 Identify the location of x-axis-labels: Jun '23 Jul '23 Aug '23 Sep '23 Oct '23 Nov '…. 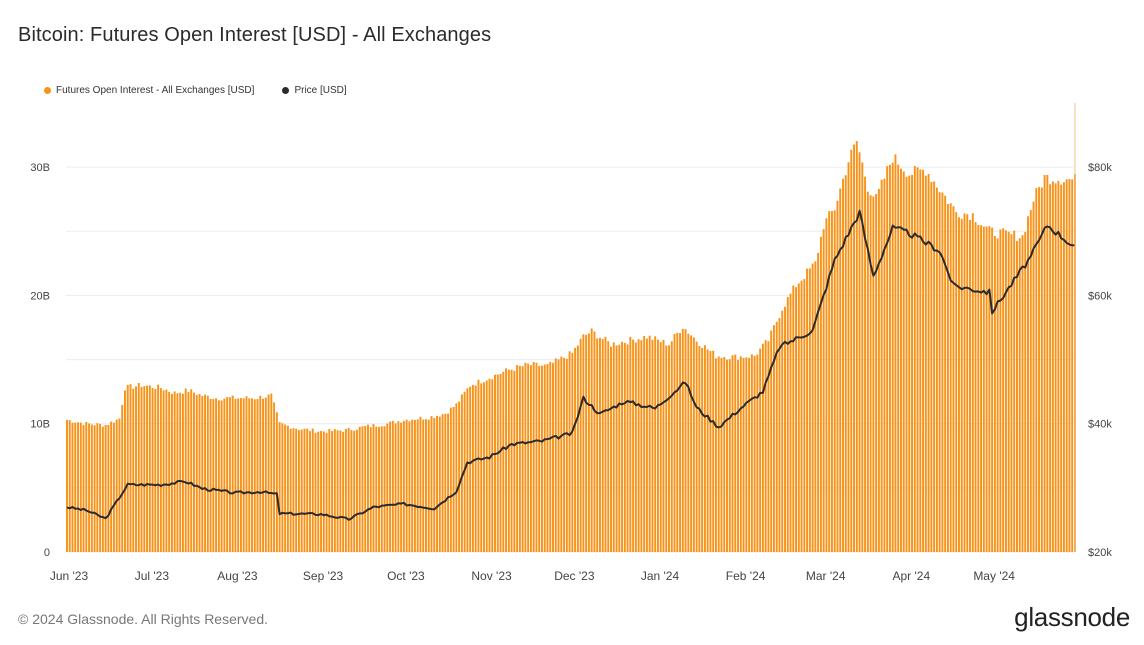
(532, 576).